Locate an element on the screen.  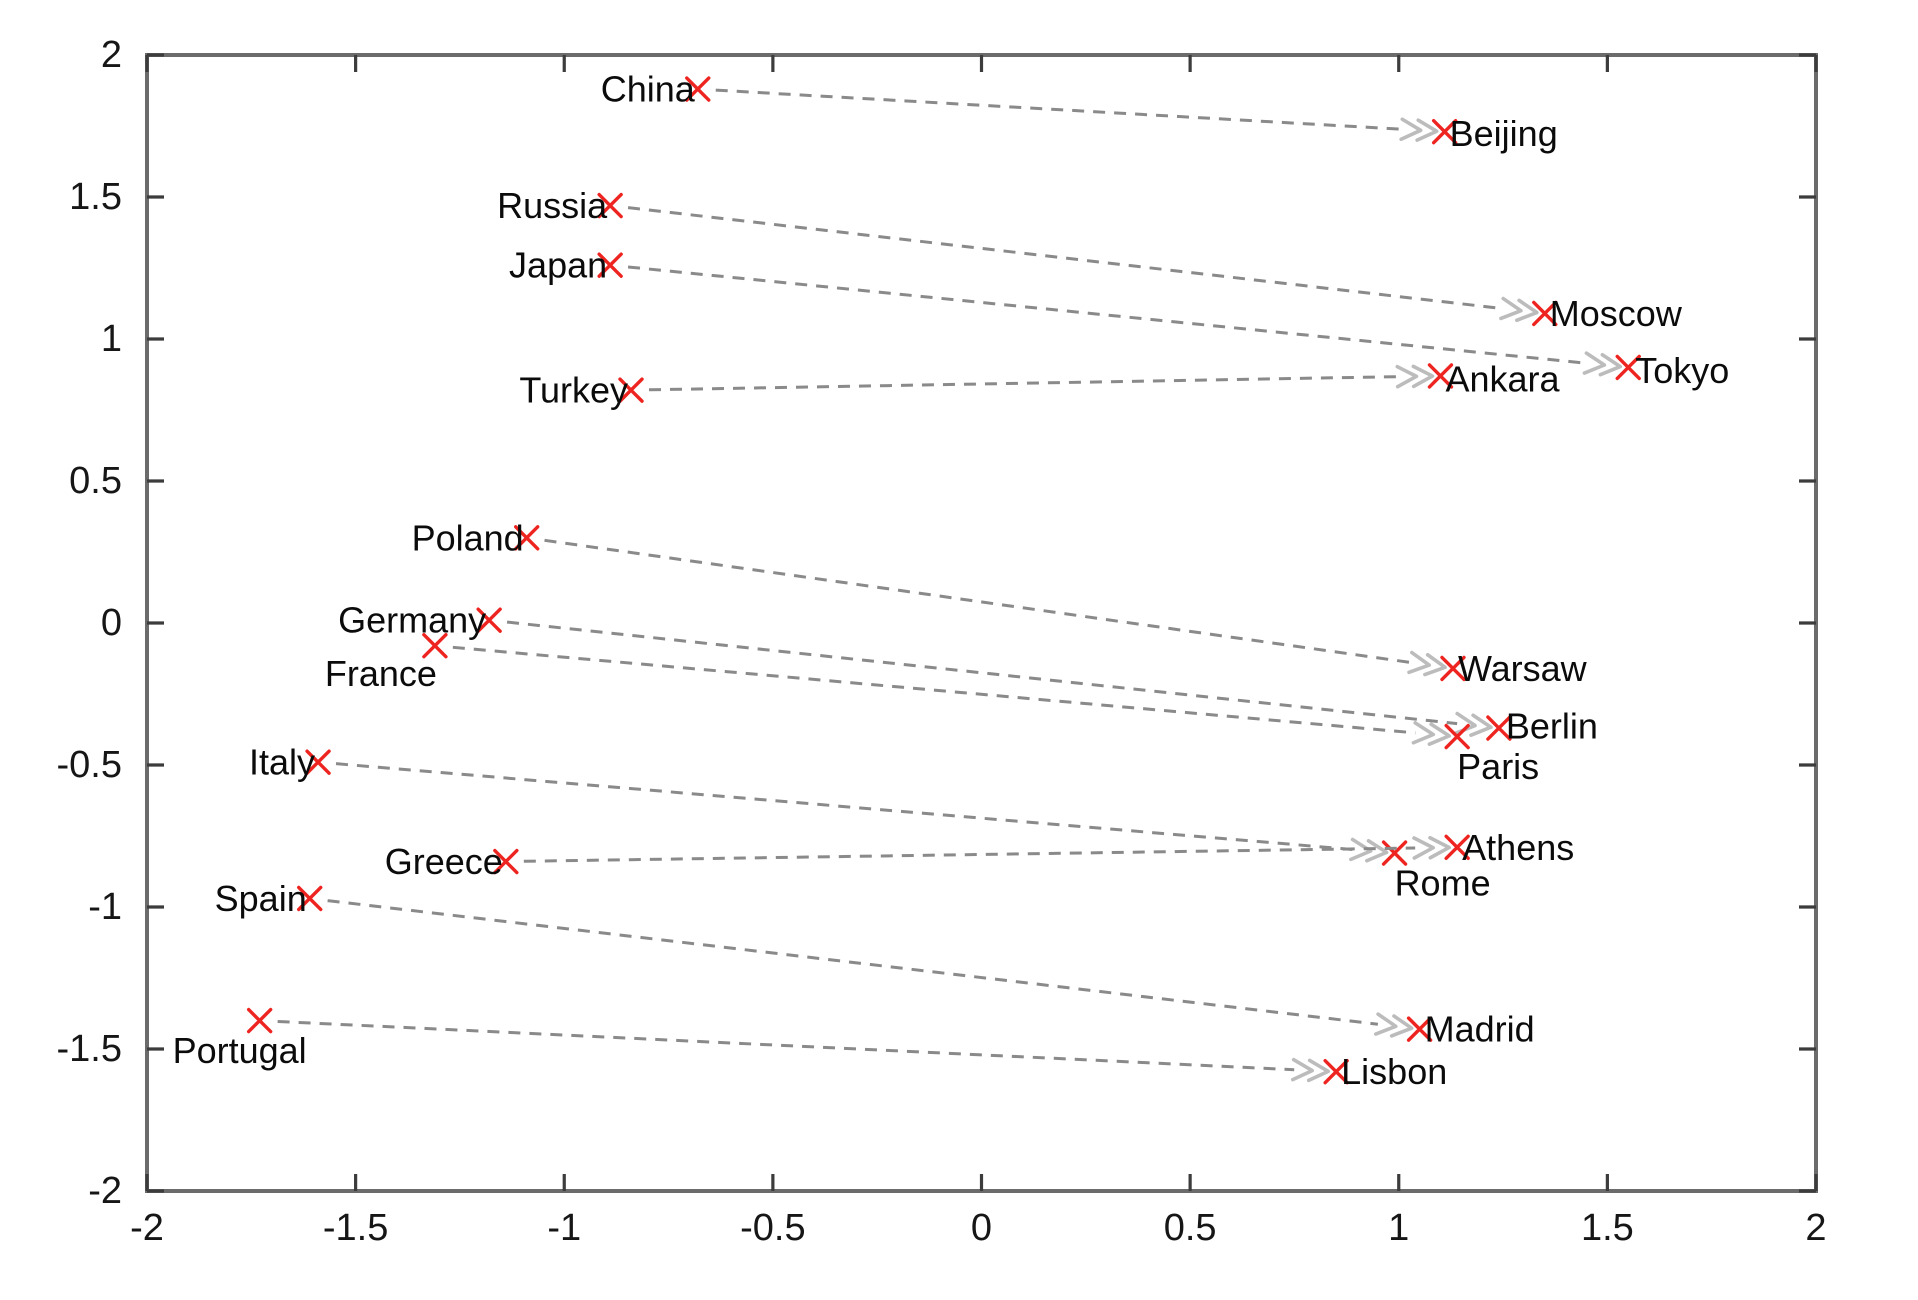
x-tick-label: 1.5 is located at coordinates (1607, 1228).